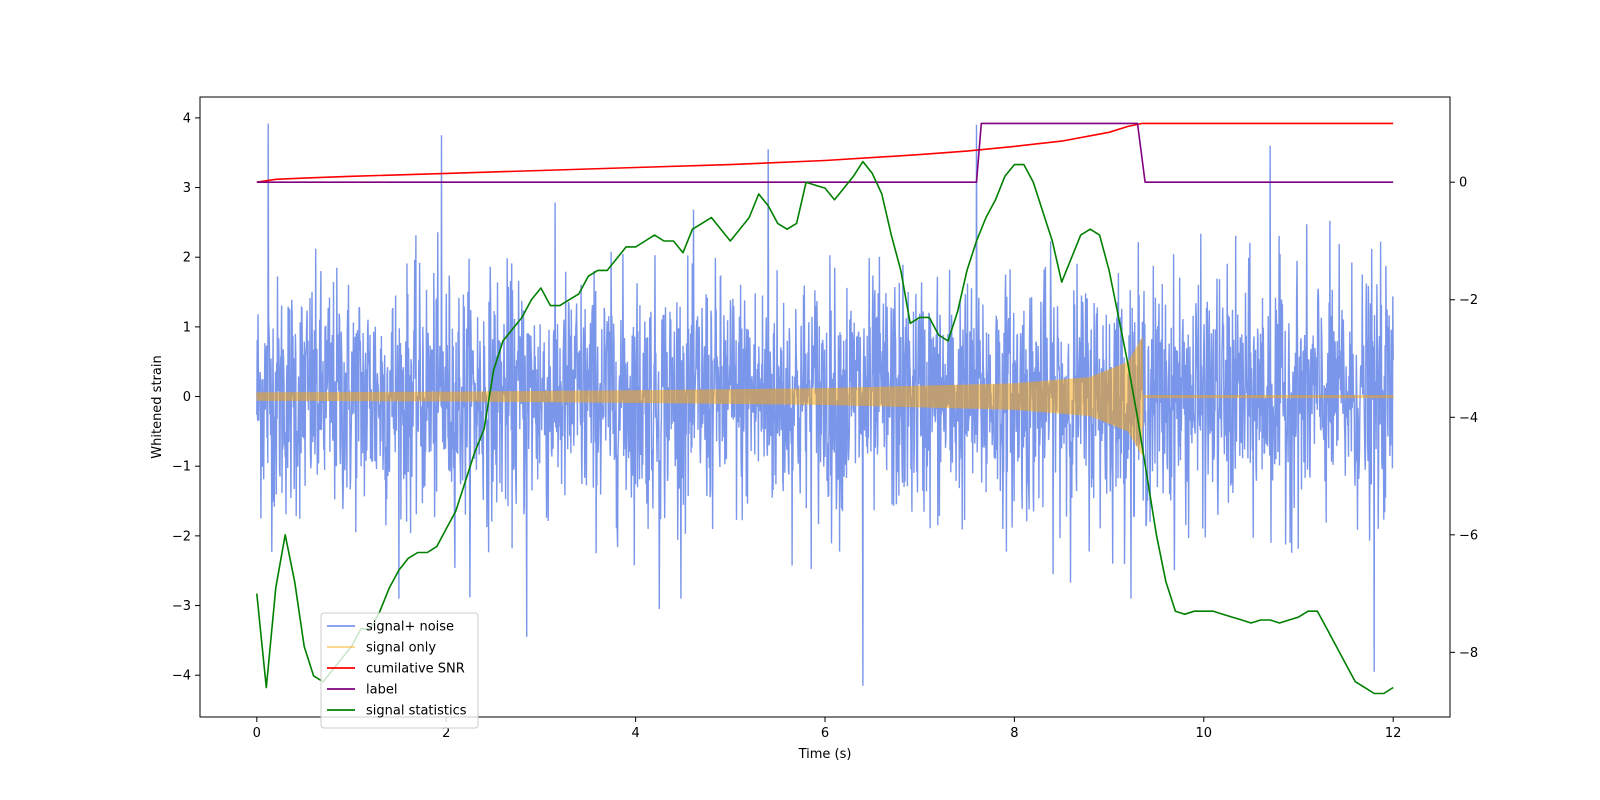 This screenshot has height=800, width=1600. What do you see at coordinates (257, 733) in the screenshot?
I see `x-tick-label: 0` at bounding box center [257, 733].